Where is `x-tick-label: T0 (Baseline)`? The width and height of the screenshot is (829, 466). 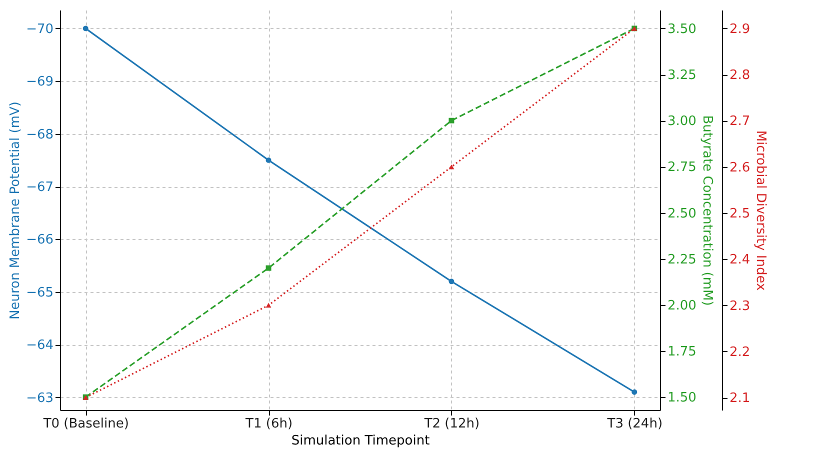 x-tick-label: T0 (Baseline) is located at coordinates (85, 424).